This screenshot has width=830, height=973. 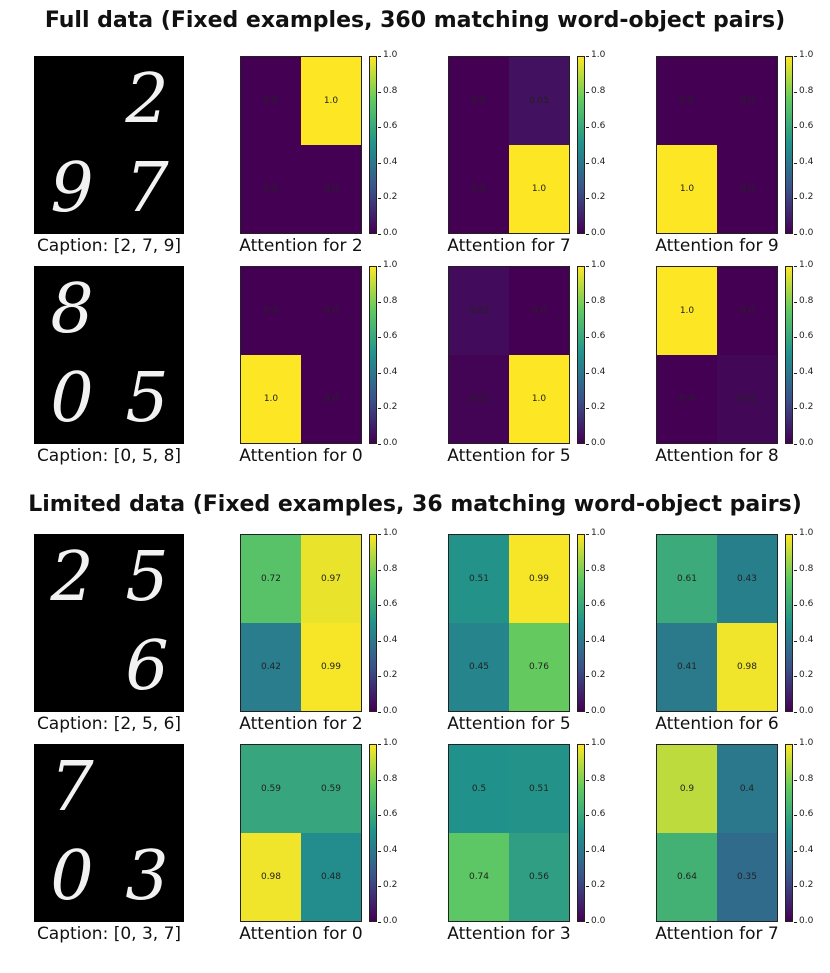 I want to click on image-caption: Caption: [0, 3, 7], so click(x=109, y=934).